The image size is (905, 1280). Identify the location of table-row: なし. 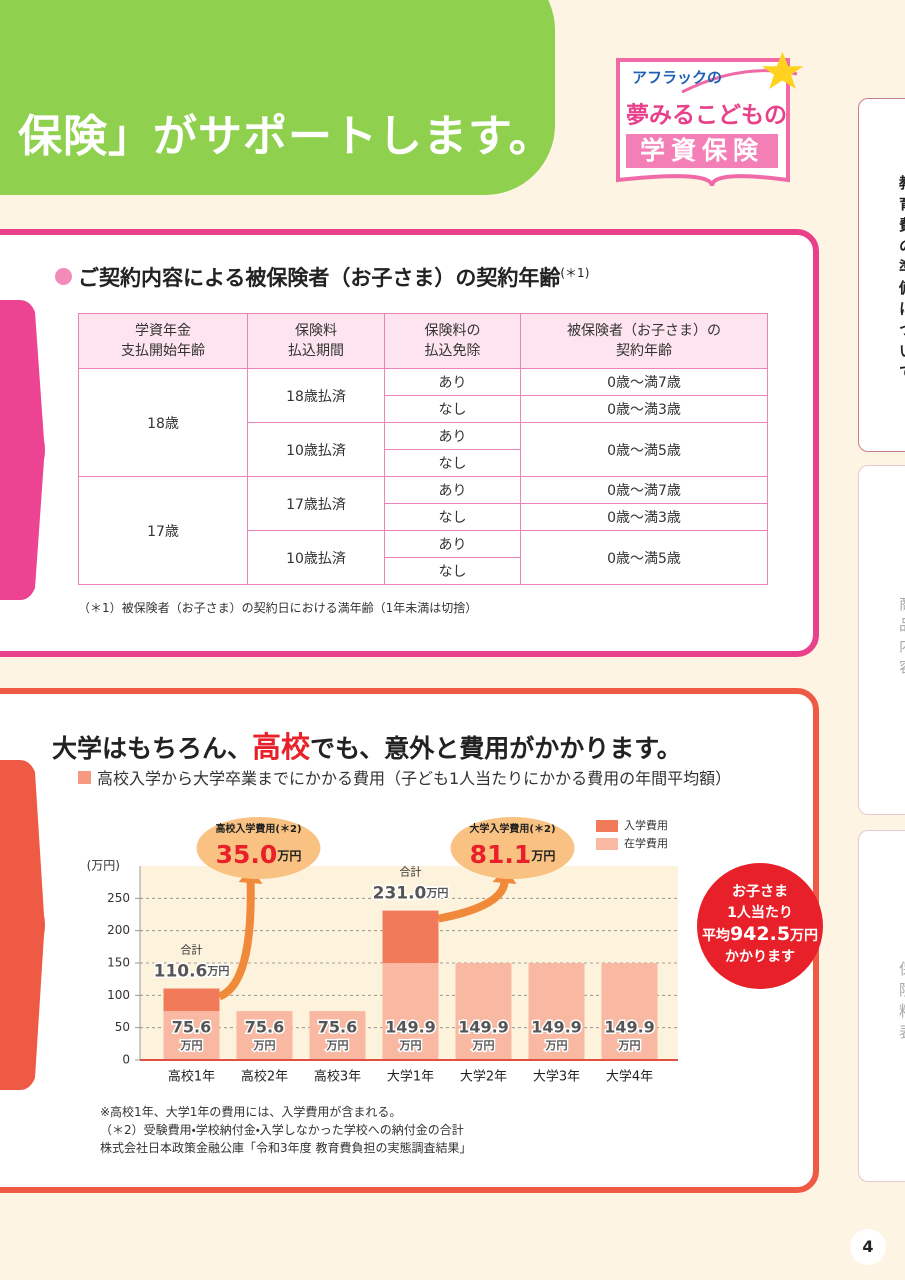
(423, 463).